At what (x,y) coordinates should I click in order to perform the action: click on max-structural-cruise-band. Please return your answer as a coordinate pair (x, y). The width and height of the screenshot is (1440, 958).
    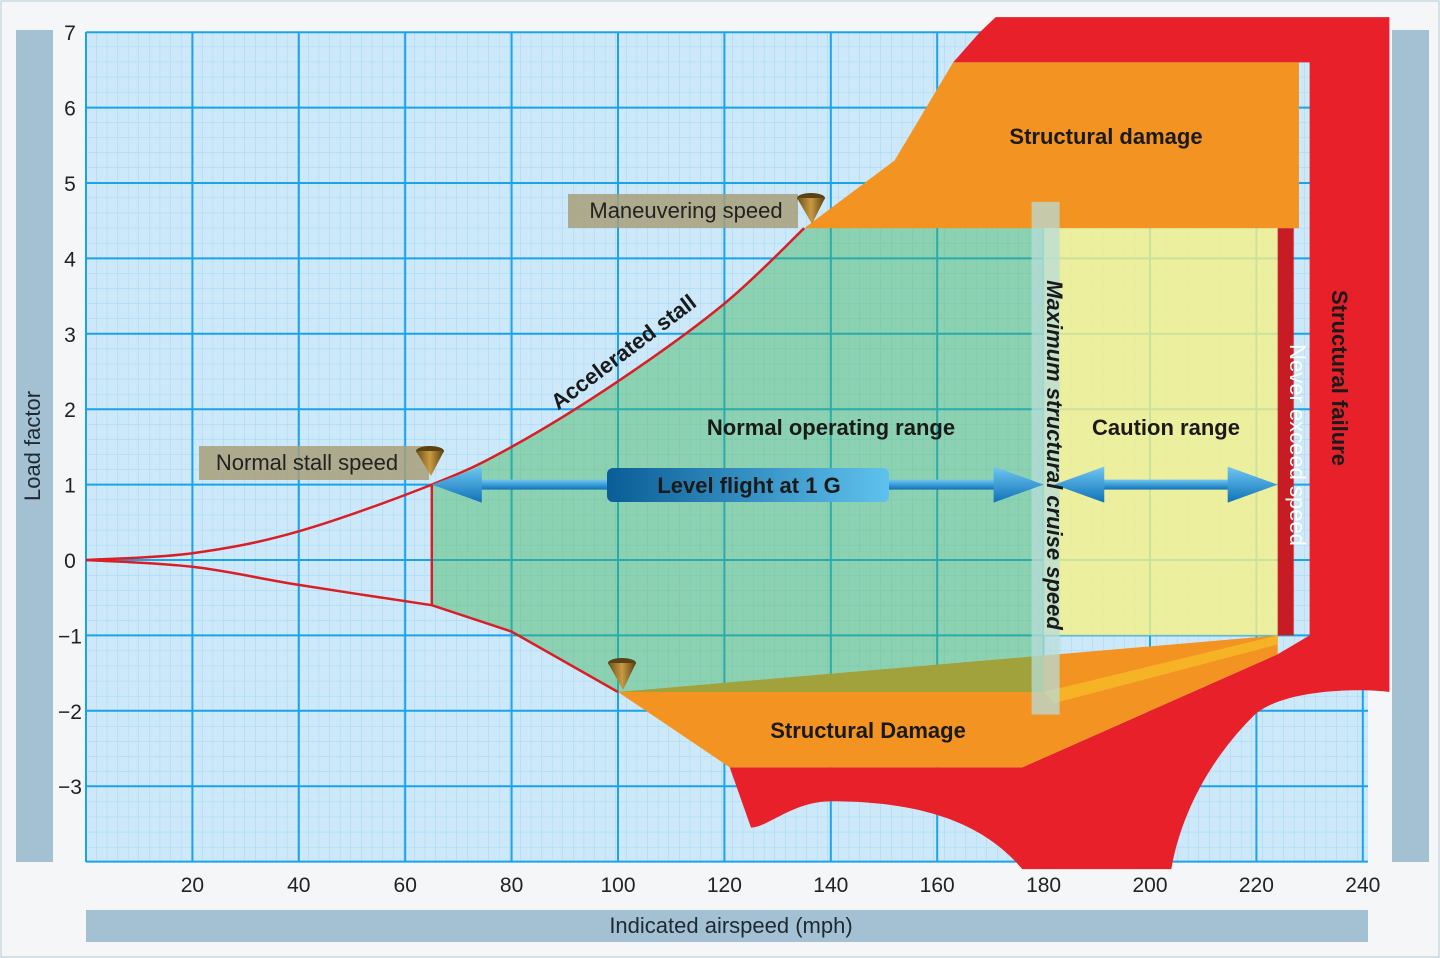
    Looking at the image, I should click on (1045, 458).